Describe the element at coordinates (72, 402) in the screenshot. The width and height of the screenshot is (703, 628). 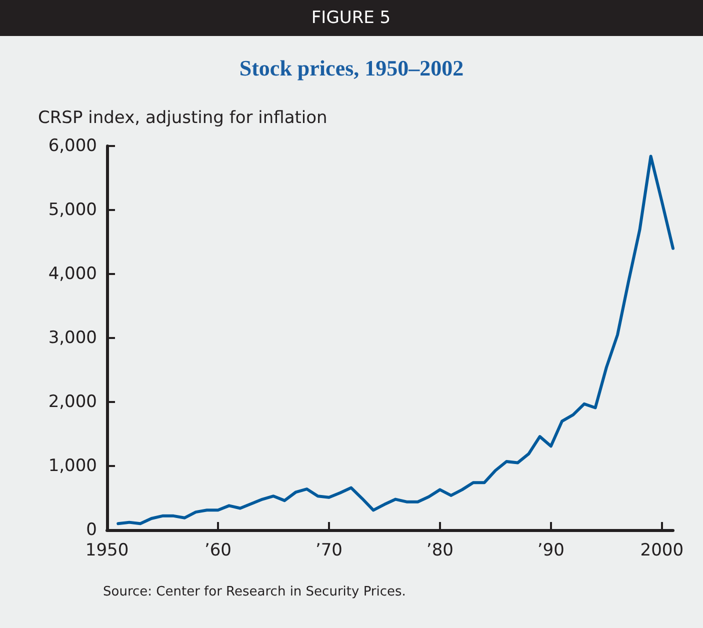
I see `y-tick-label: 2,000` at that location.